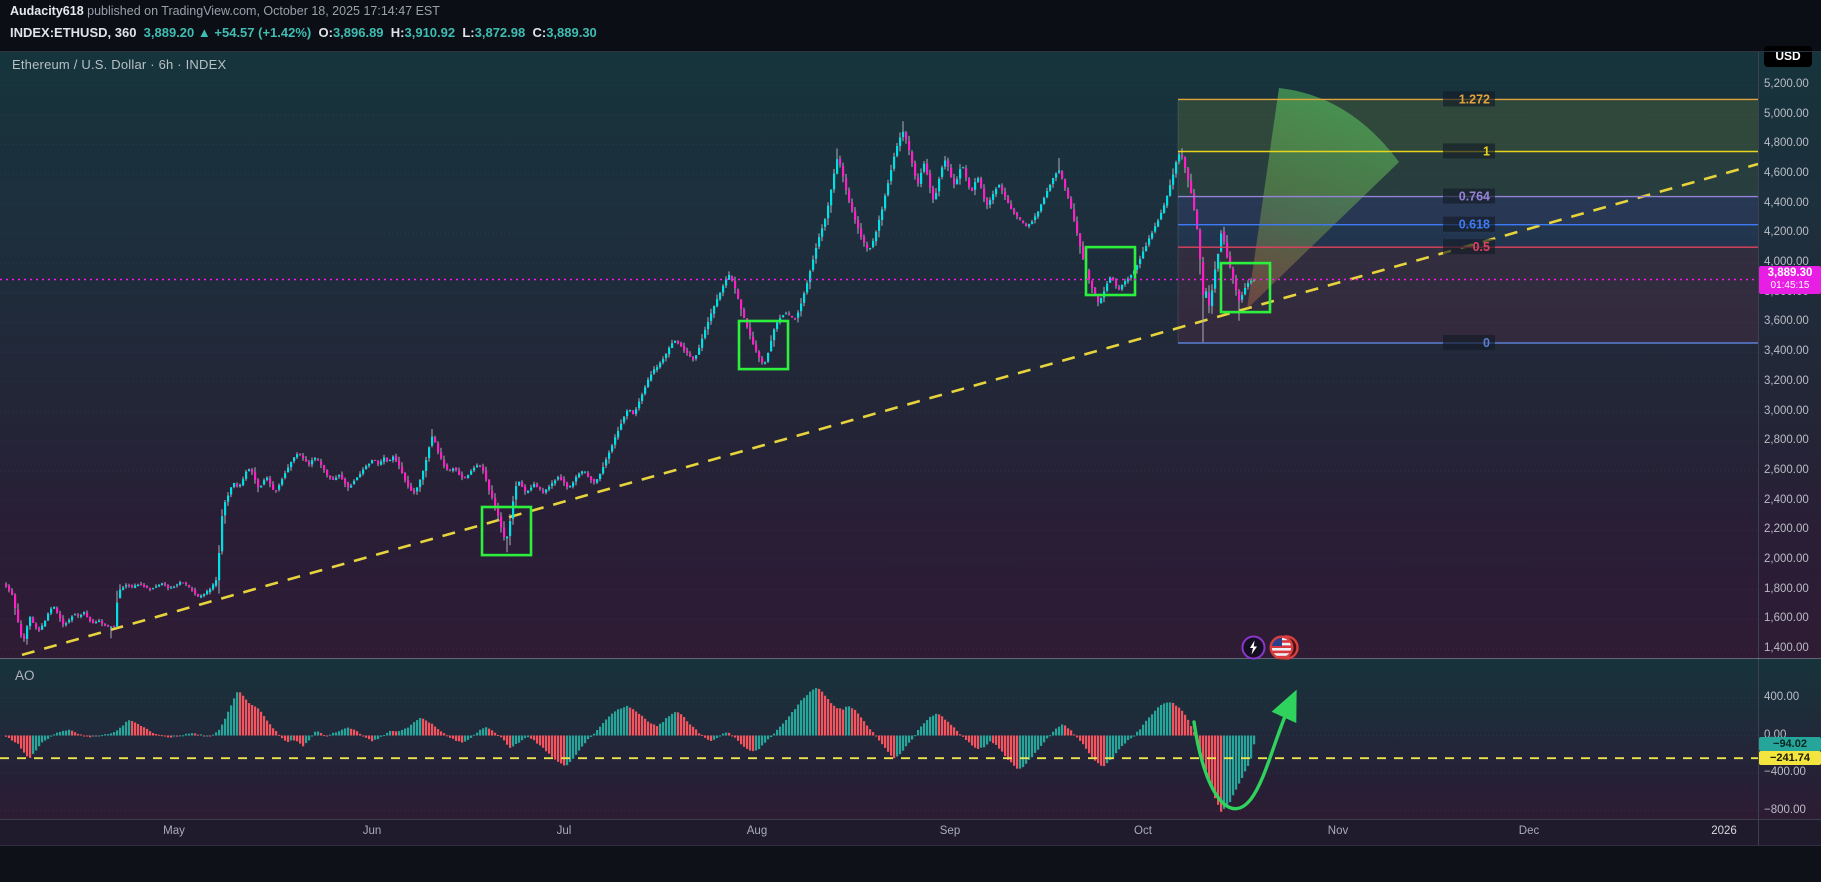 The height and width of the screenshot is (882, 1821). What do you see at coordinates (1474, 197) in the screenshot?
I see `fib-level-label: 0.764` at bounding box center [1474, 197].